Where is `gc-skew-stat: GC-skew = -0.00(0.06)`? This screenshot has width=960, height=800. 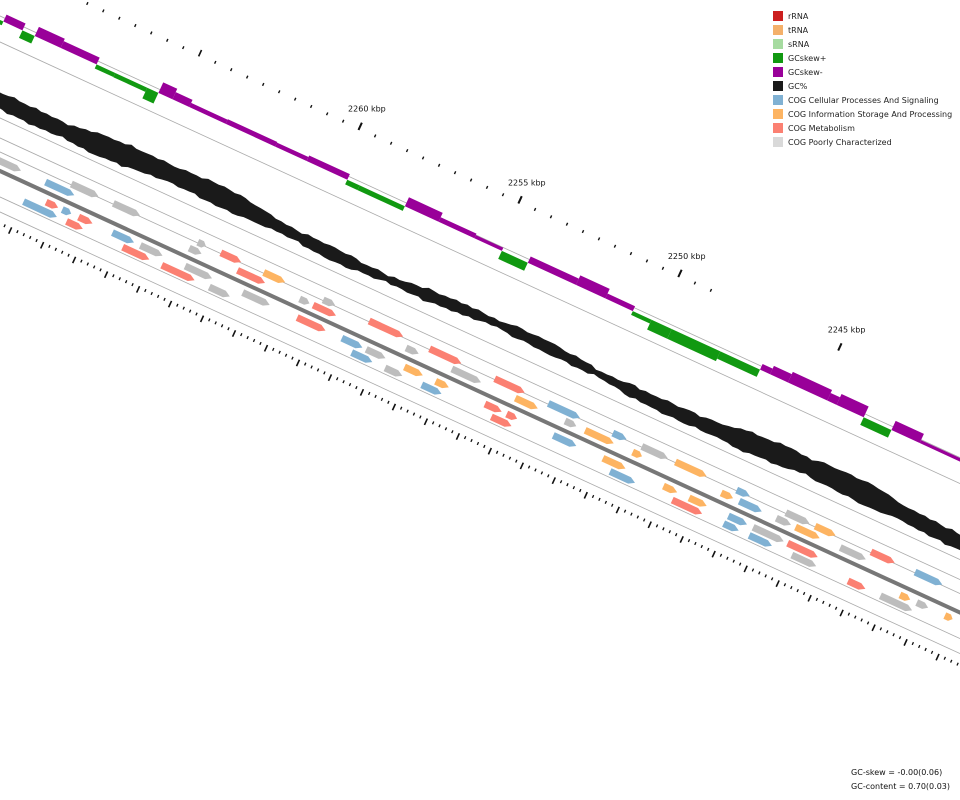 gc-skew-stat: GC-skew = -0.00(0.06) is located at coordinates (897, 772).